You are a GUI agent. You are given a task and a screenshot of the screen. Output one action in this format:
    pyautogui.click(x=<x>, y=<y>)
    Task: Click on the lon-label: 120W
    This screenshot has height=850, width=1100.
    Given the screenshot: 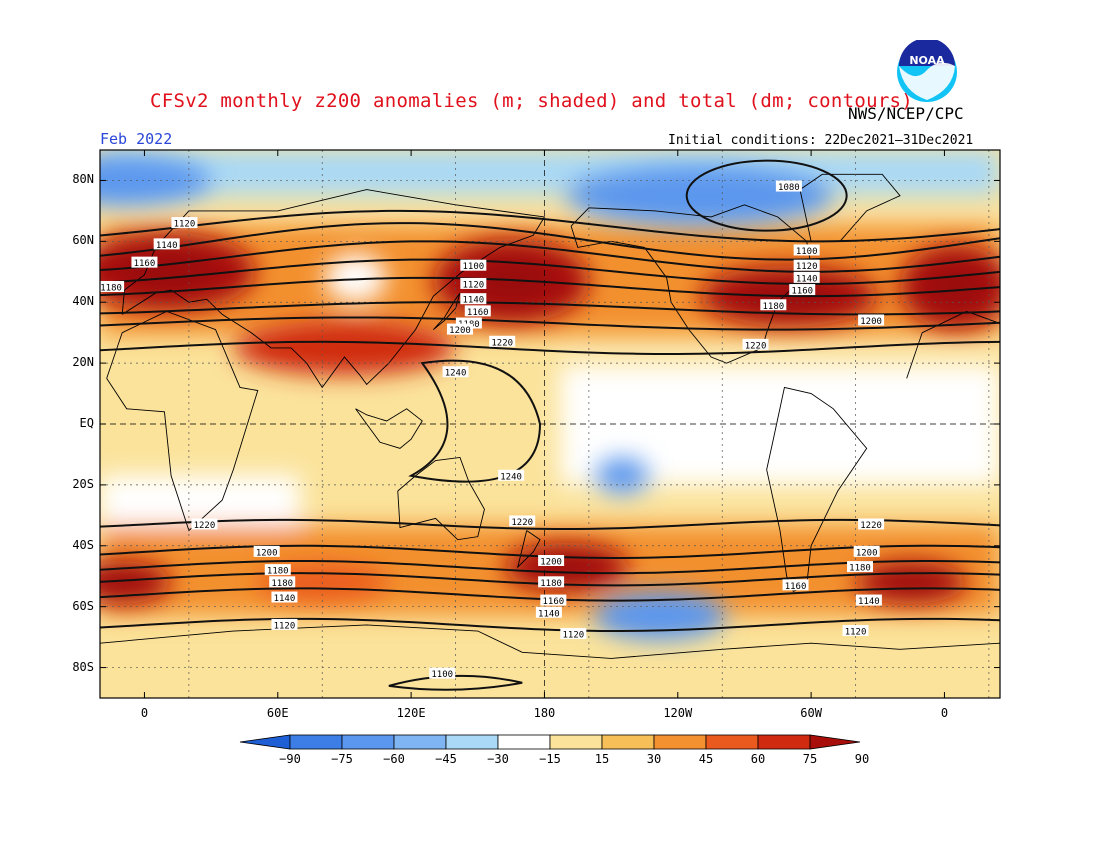 What is the action you would take?
    pyautogui.click(x=678, y=713)
    